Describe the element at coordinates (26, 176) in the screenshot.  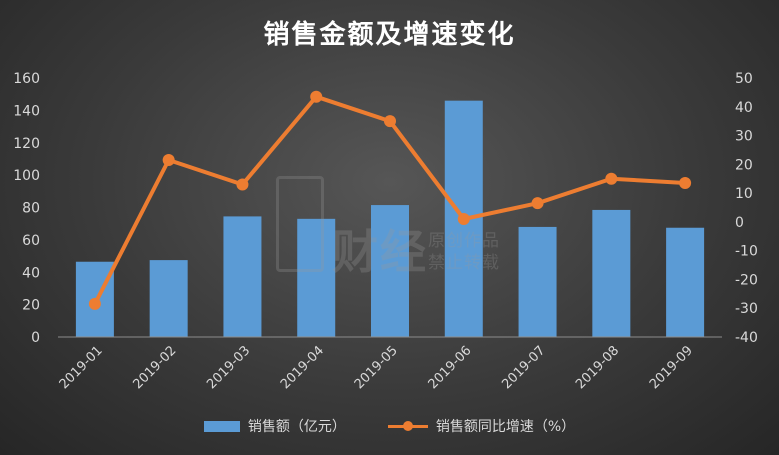
I see `y-left-tick-100: 100` at that location.